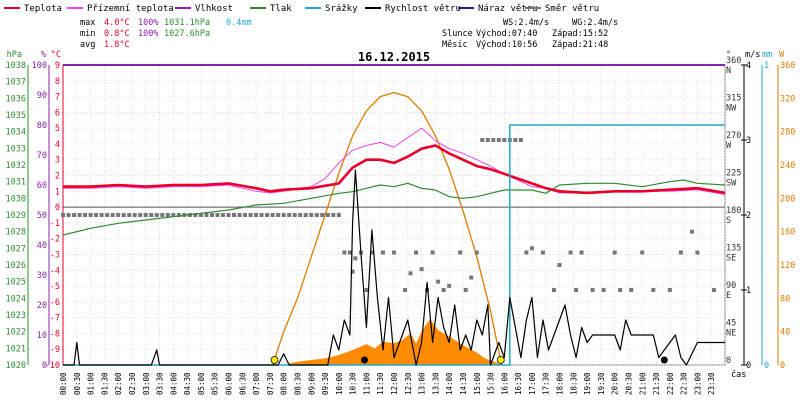  Describe the element at coordinates (748, 366) in the screenshot. I see `wind-speed-tick-label: 0` at that location.